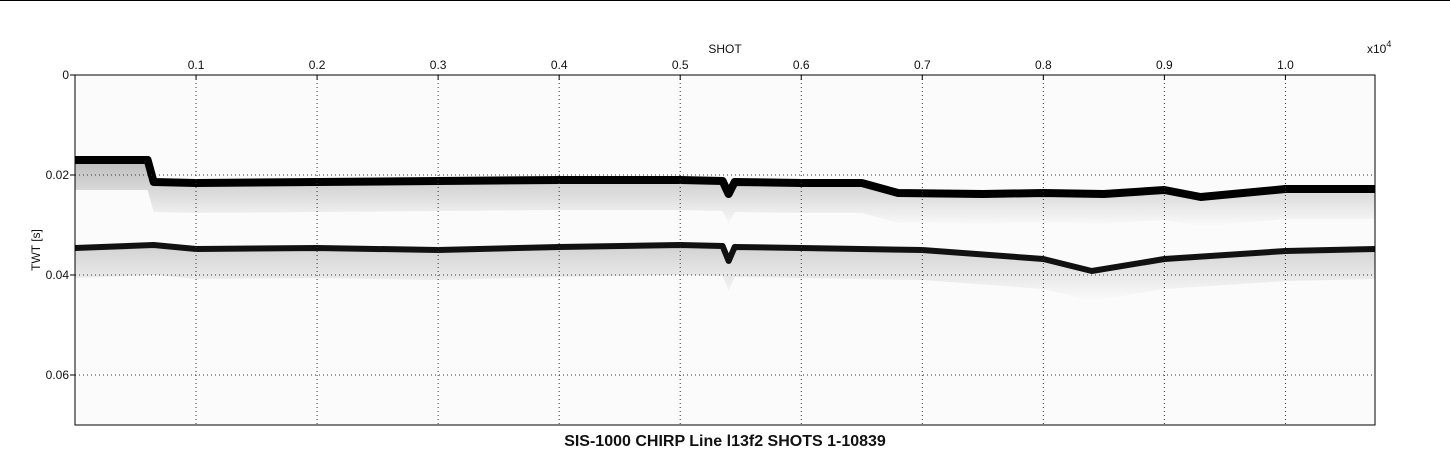  Describe the element at coordinates (58, 375) in the screenshot. I see `y-tick-label: 0.06` at that location.